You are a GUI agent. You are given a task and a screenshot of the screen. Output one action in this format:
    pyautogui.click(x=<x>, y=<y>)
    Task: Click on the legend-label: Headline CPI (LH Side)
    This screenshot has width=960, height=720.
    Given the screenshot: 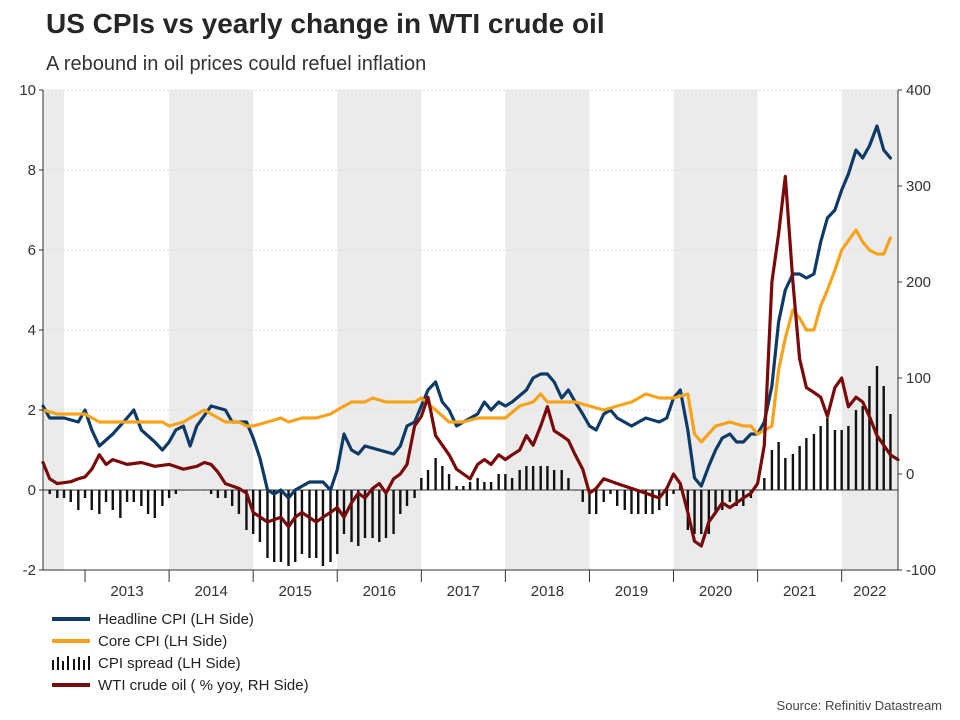 What is the action you would take?
    pyautogui.click(x=176, y=619)
    